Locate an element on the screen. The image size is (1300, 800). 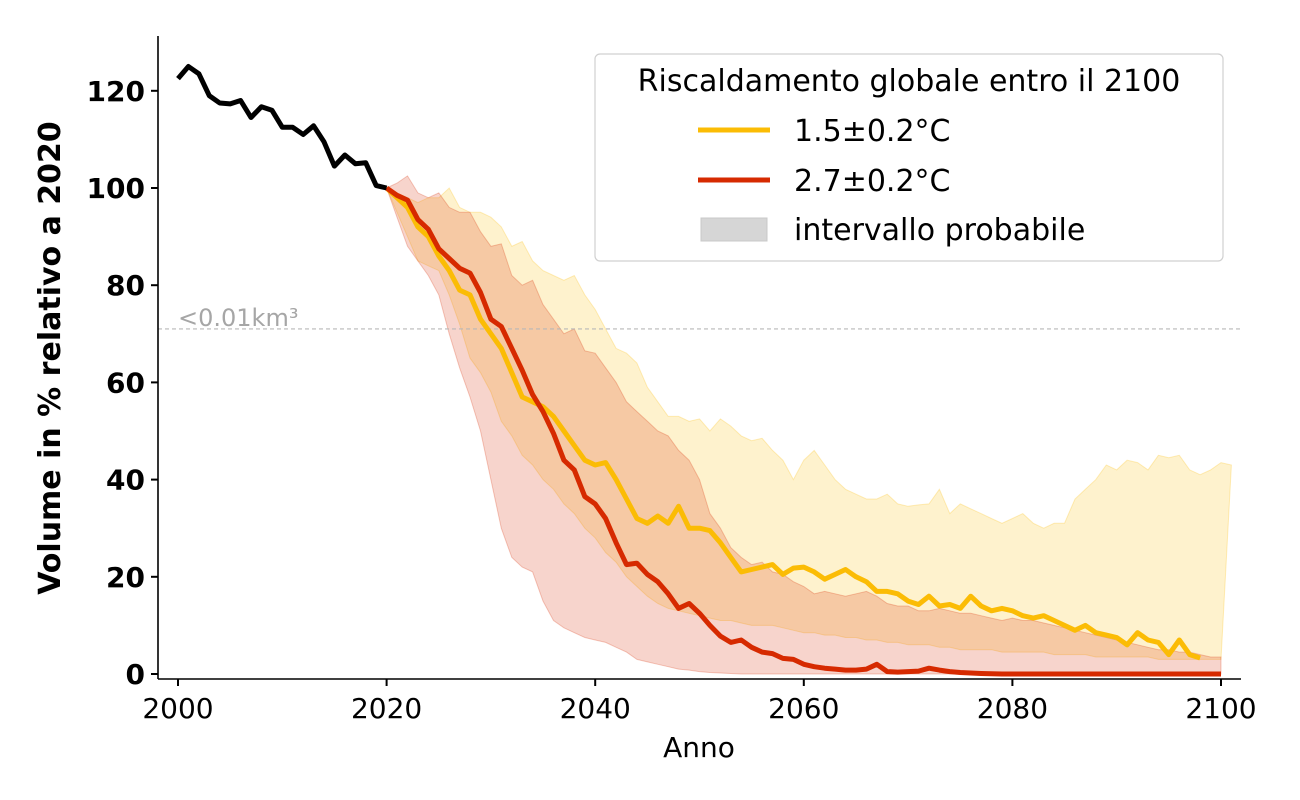
y-tick-label: 80 is located at coordinates (125, 285).